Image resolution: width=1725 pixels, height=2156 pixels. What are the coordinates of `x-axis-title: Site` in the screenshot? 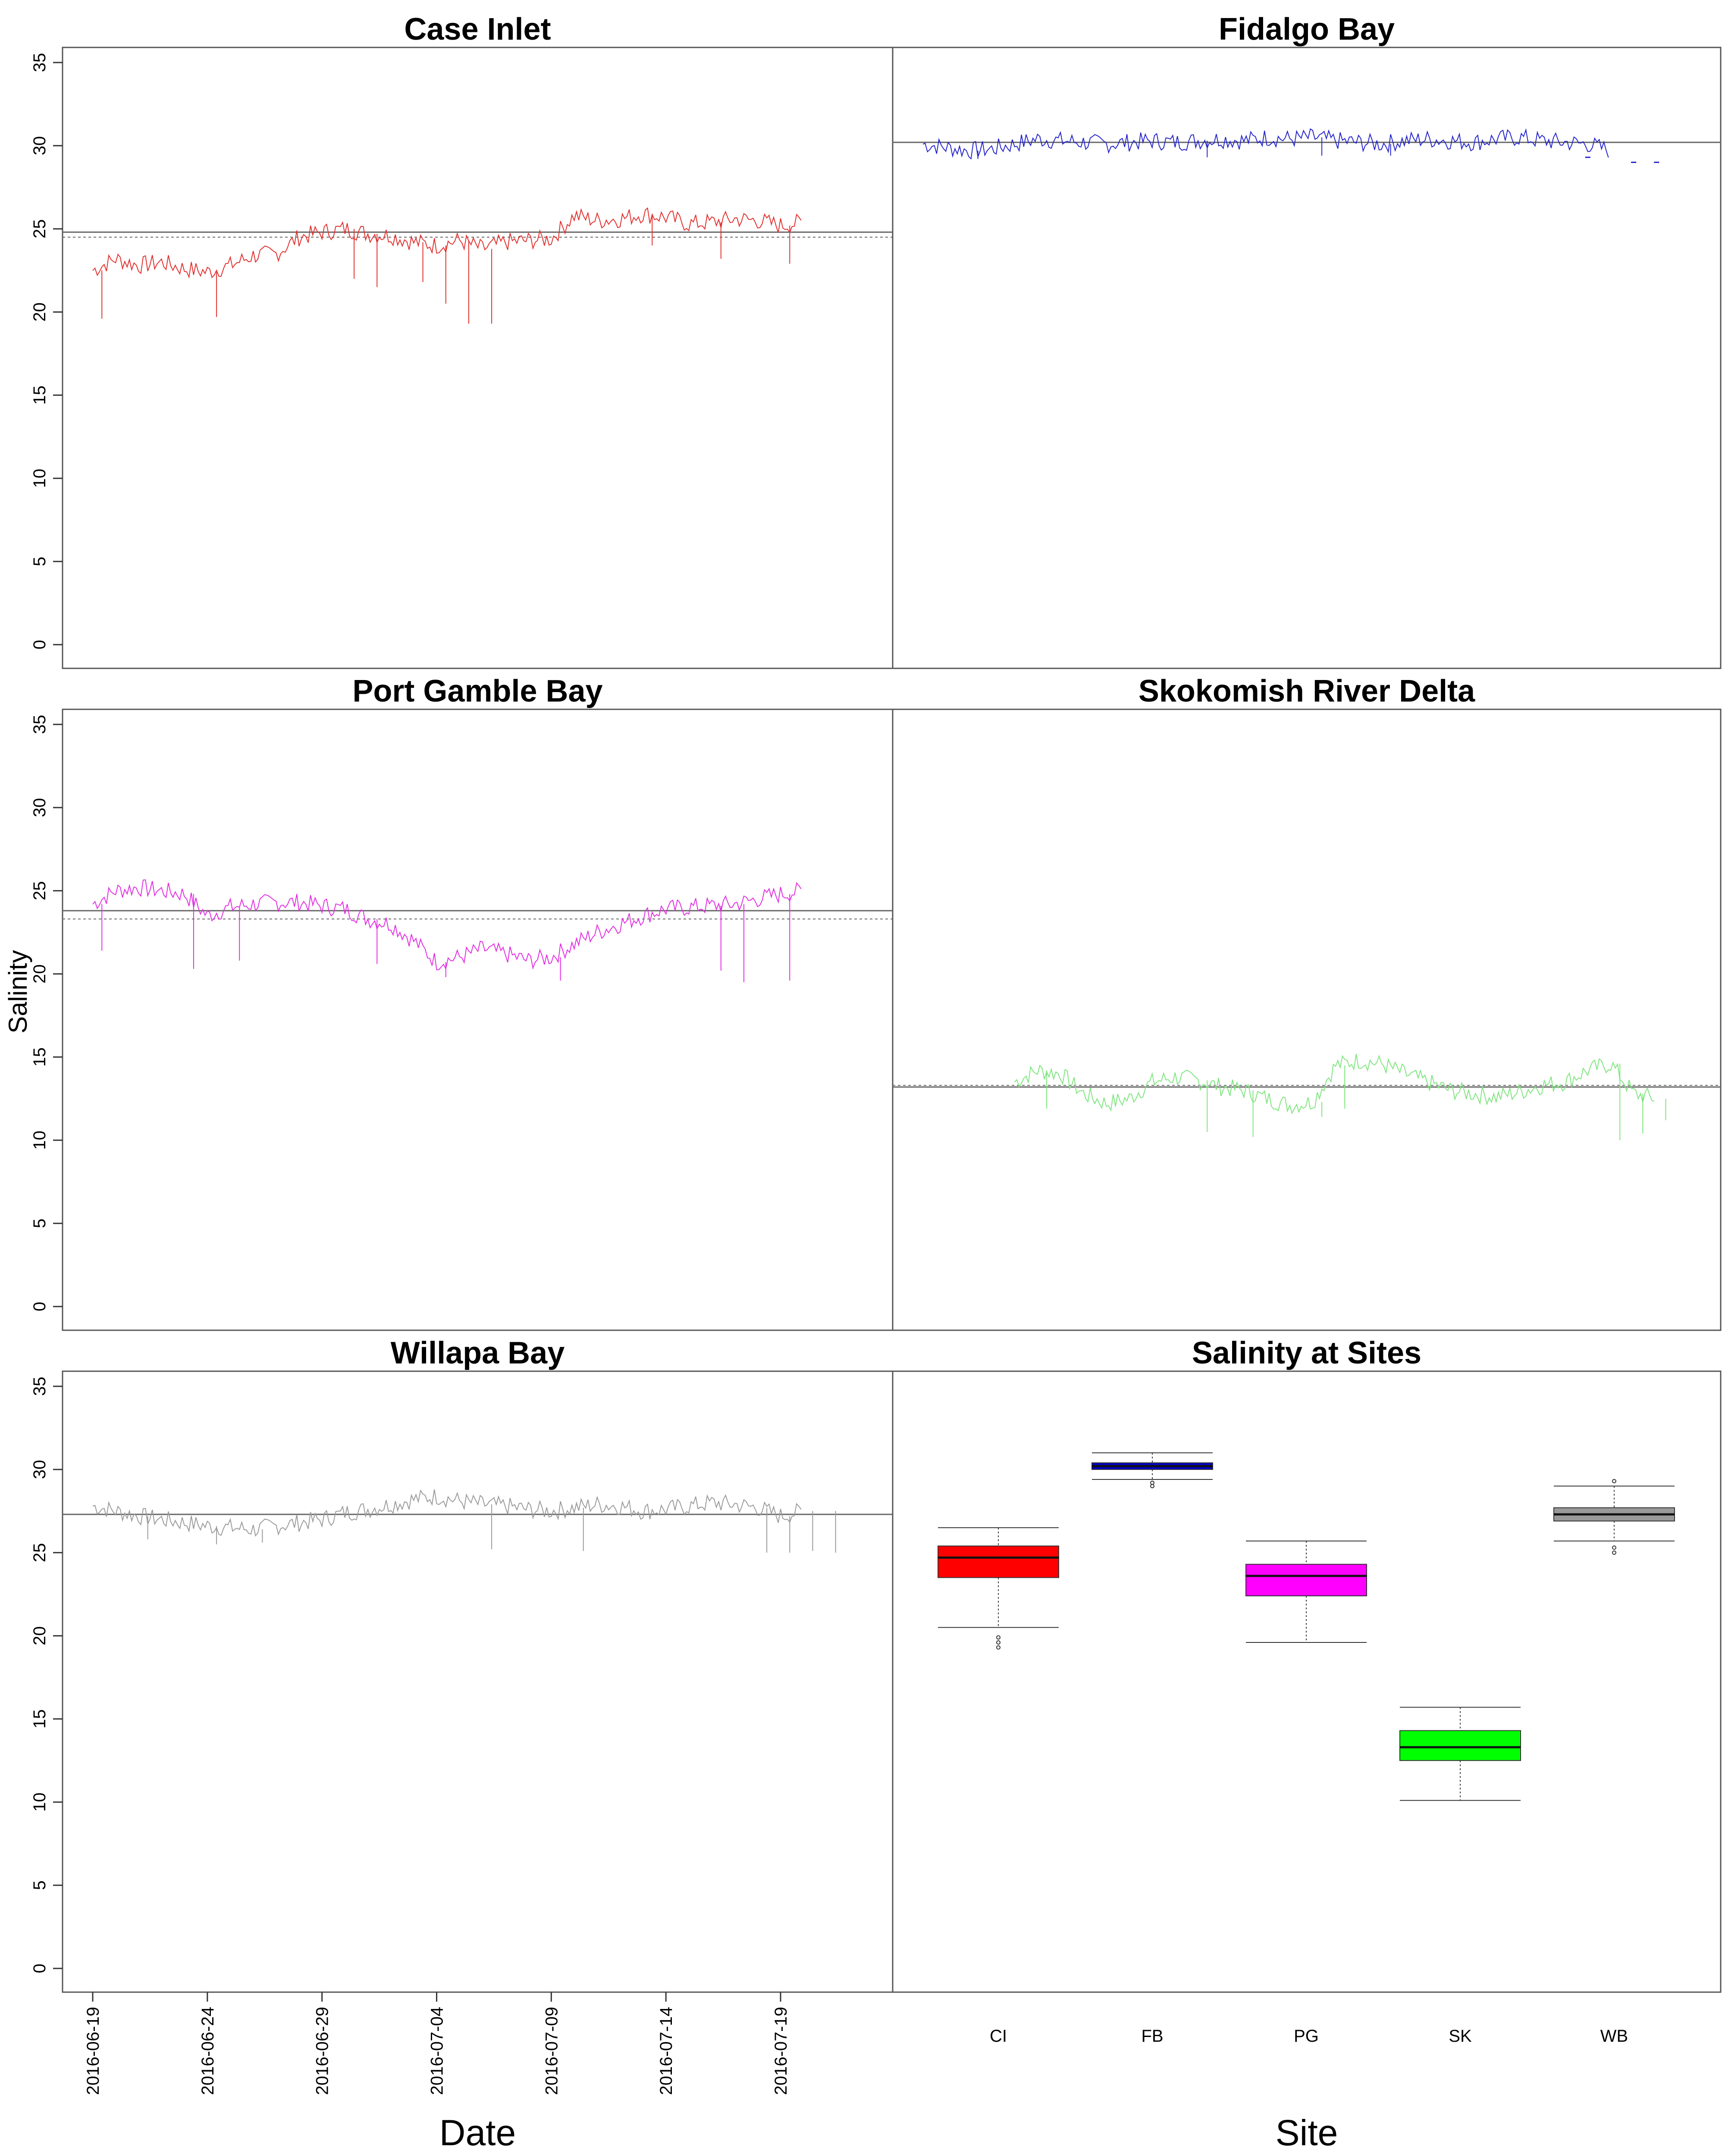 It's located at (1307, 2132).